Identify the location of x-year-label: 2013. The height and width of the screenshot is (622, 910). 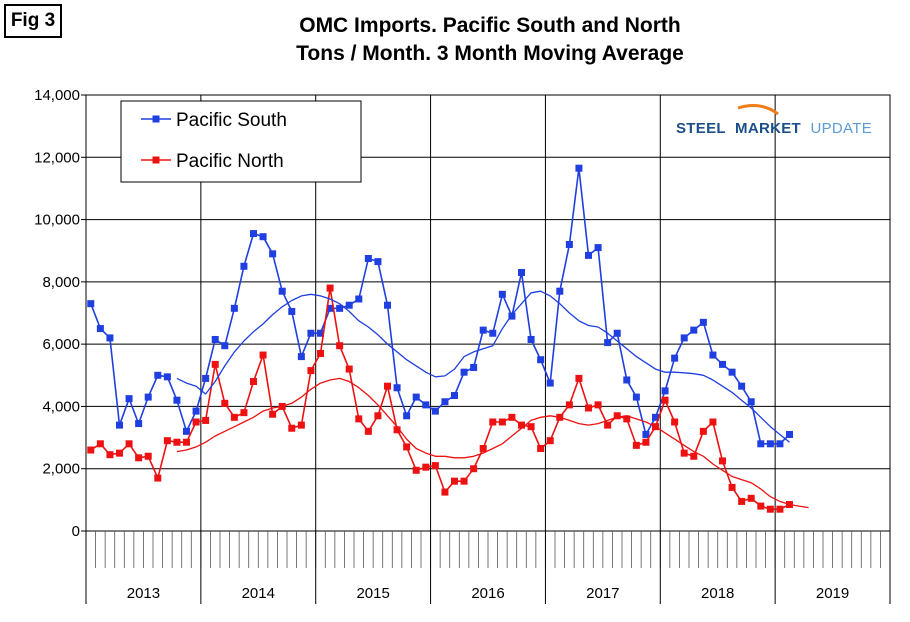
(143, 593).